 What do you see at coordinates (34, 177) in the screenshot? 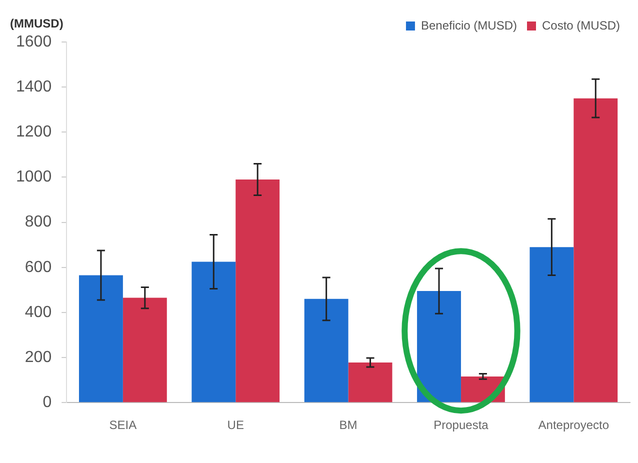
I see `y-tick-label: 1000` at bounding box center [34, 177].